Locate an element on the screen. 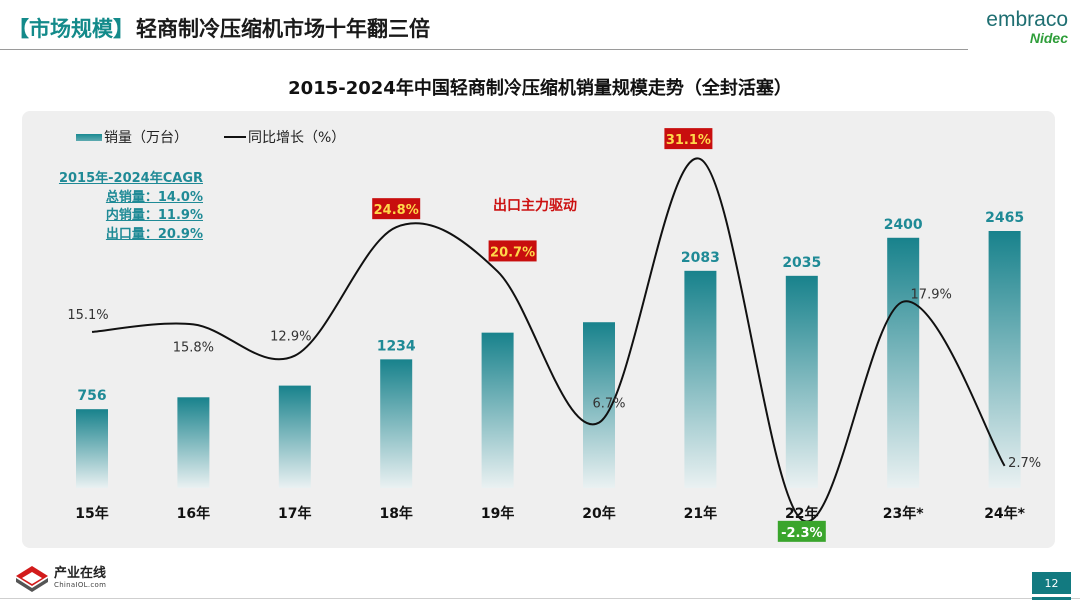 The image size is (1080, 608). cagr-export: 出口量：20.9% is located at coordinates (154, 234).